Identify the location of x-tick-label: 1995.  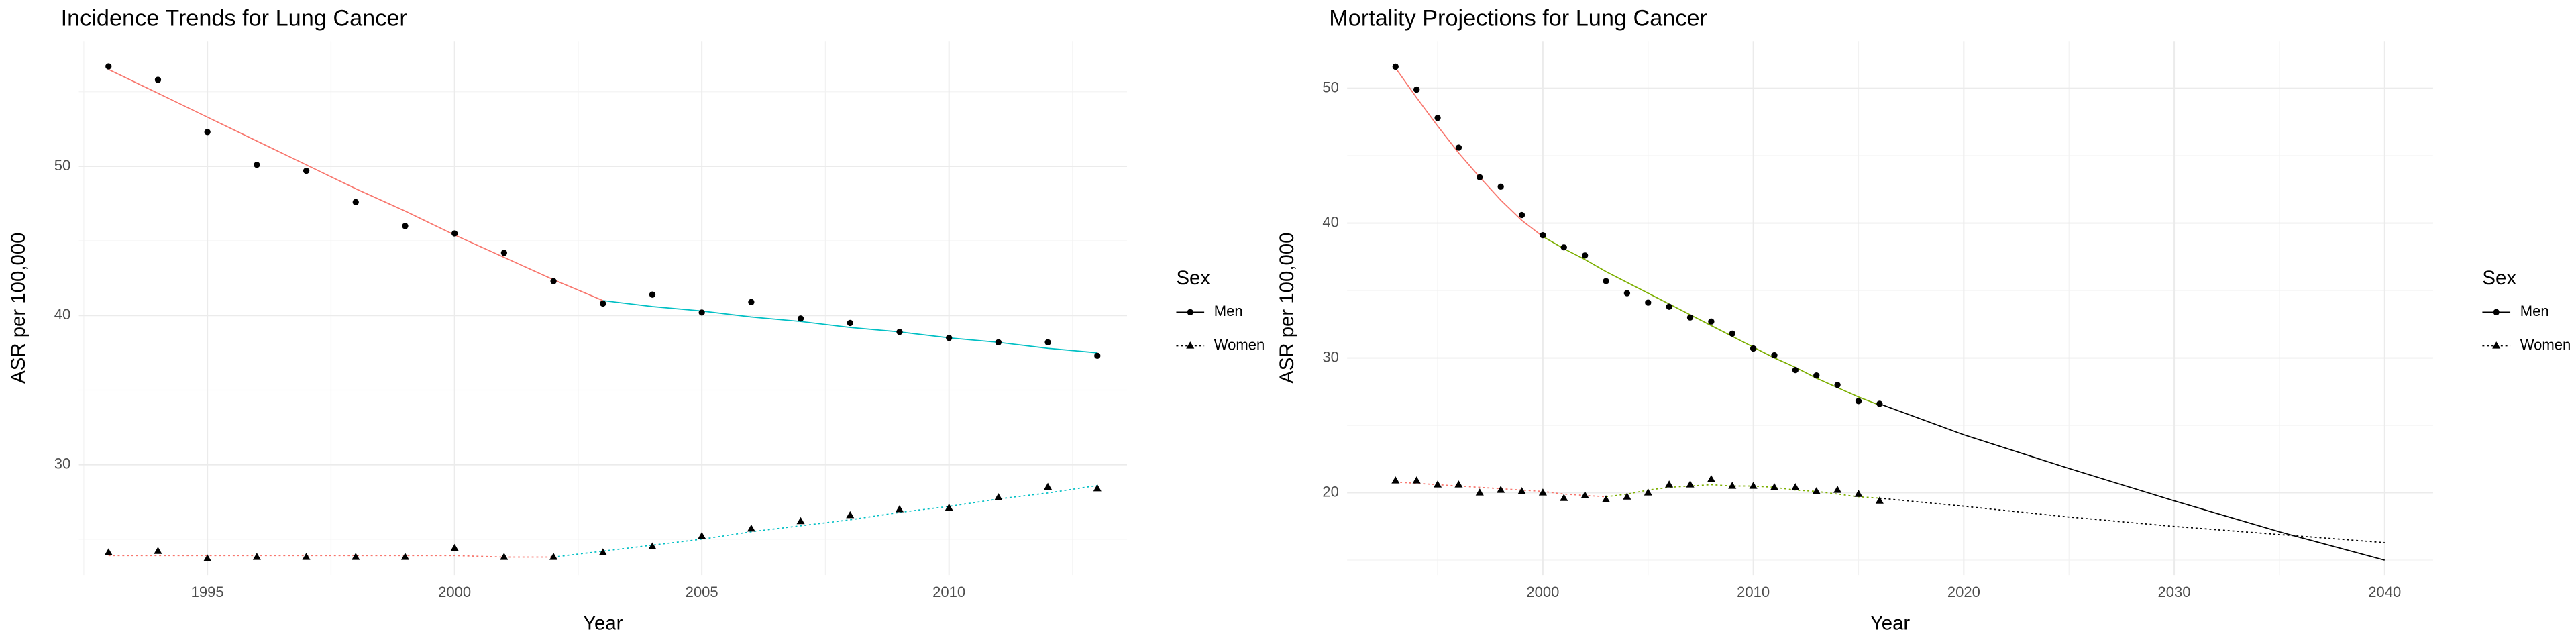
(207, 592).